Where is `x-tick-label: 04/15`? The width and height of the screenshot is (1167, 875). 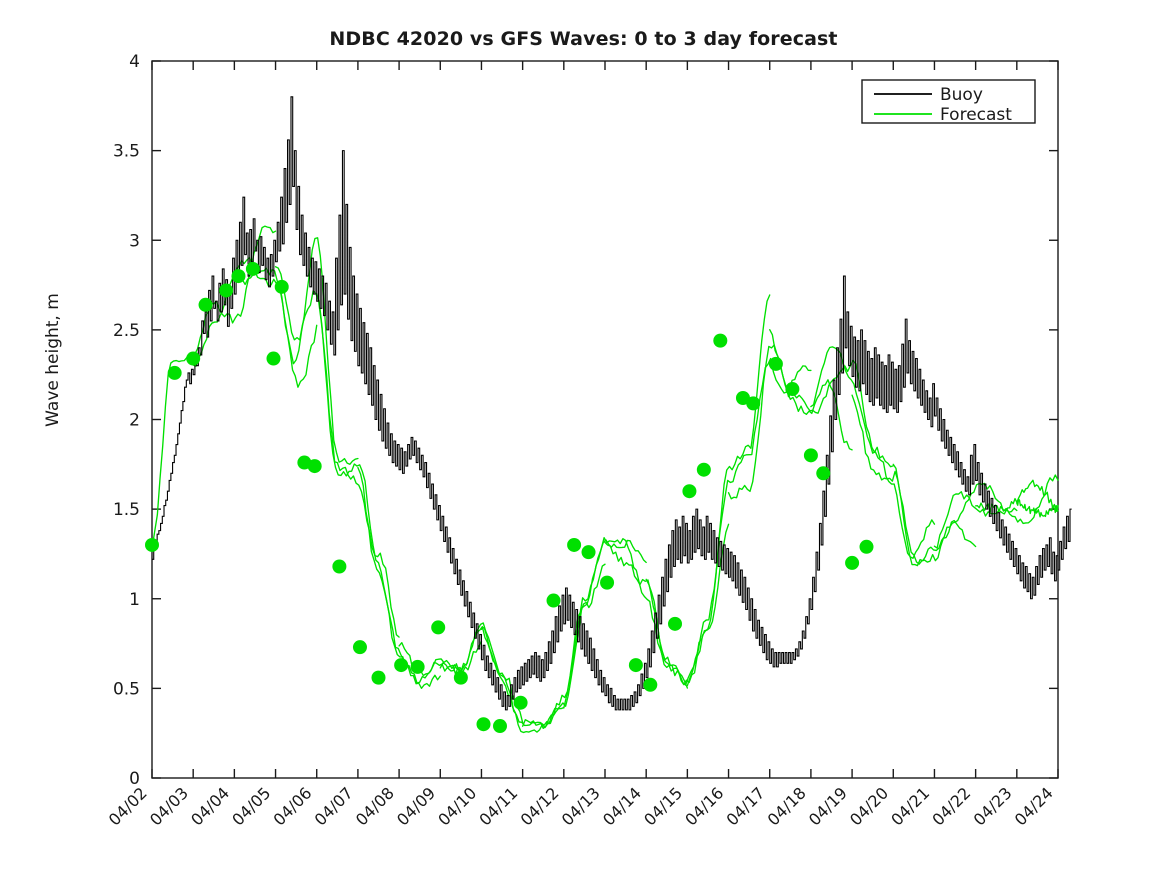
x-tick-label: 04/15 is located at coordinates (663, 806).